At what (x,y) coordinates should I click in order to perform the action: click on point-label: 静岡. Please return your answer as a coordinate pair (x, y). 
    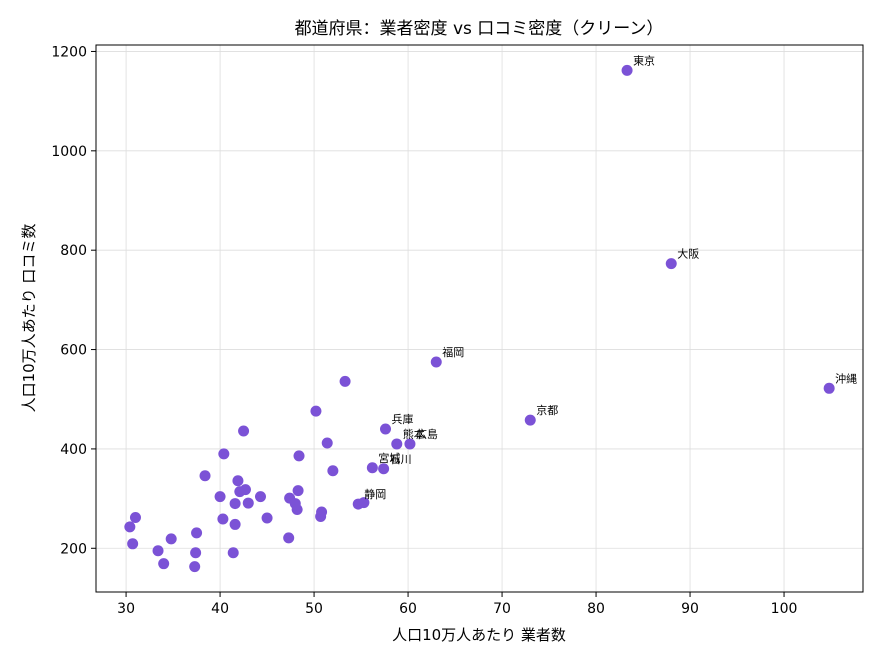
    Looking at the image, I should click on (375, 494).